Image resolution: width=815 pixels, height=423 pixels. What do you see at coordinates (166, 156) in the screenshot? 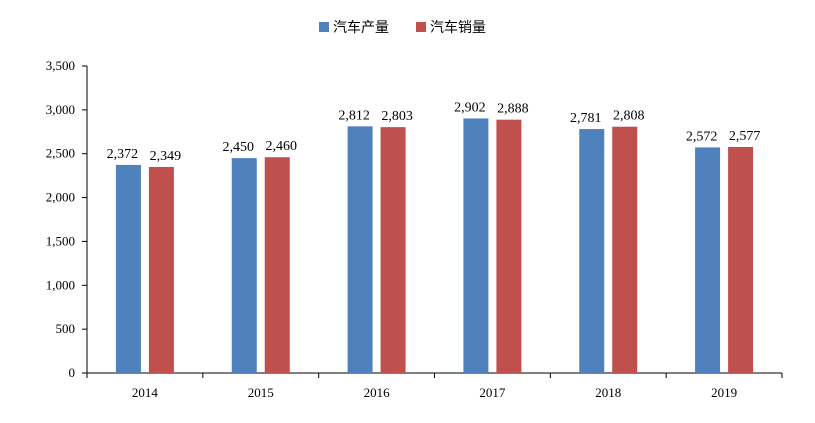
I see `value-label-sales: 2,349` at bounding box center [166, 156].